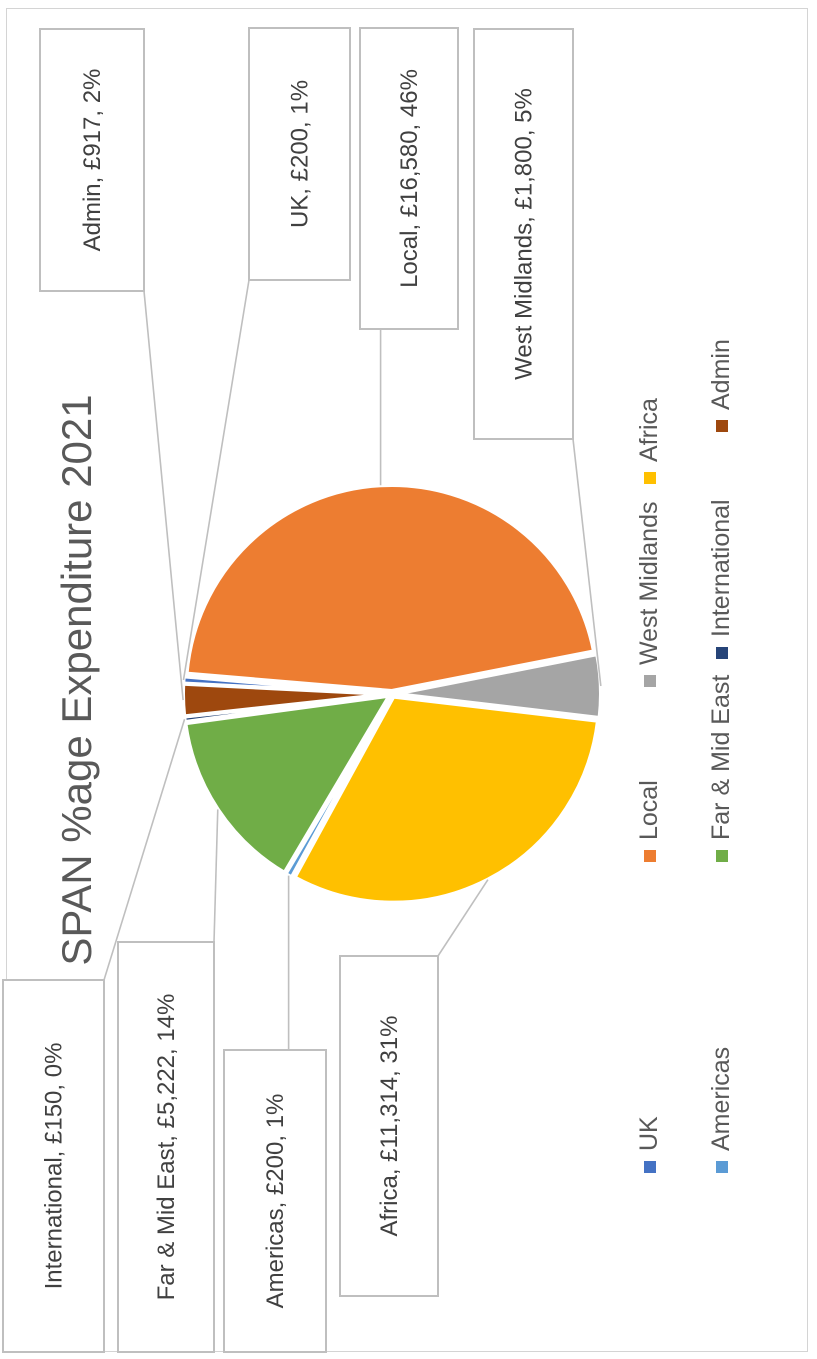 The height and width of the screenshot is (1359, 817). Describe the element at coordinates (463, 918) in the screenshot. I see `leader-line-africa` at that location.